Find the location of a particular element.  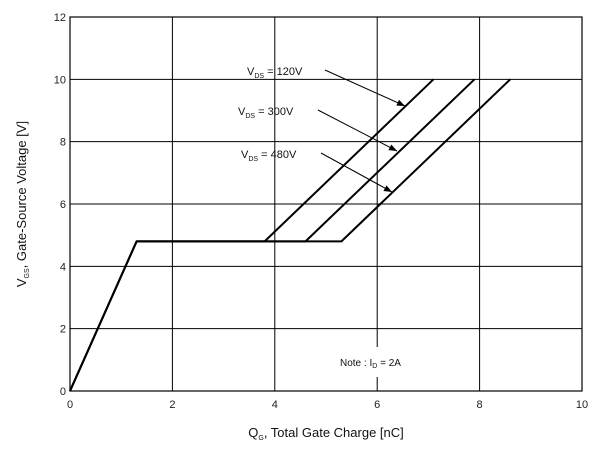

x-tick-label: 6 is located at coordinates (377, 405).